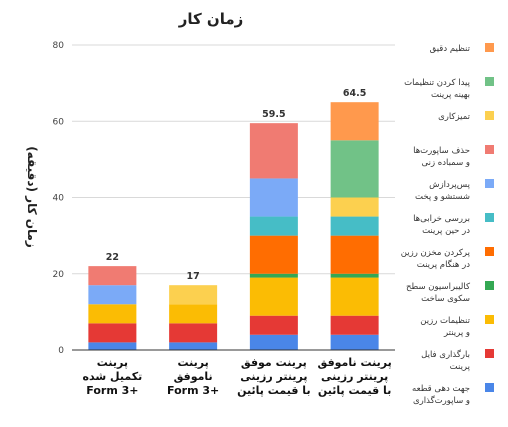 This screenshot has width=508, height=427. What do you see at coordinates (450, 49) in the screenshot?
I see `legend-label: تنظیم دقیق` at bounding box center [450, 49].